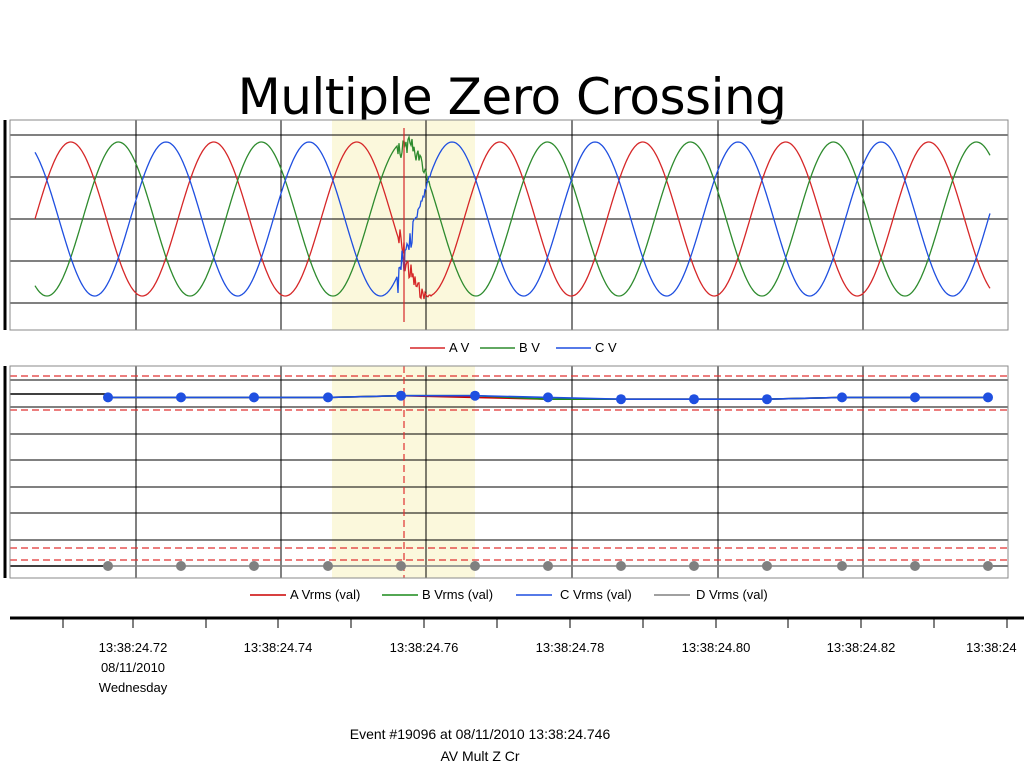  What do you see at coordinates (512, 97) in the screenshot?
I see `slide-title: Multiple Zero Crossing` at bounding box center [512, 97].